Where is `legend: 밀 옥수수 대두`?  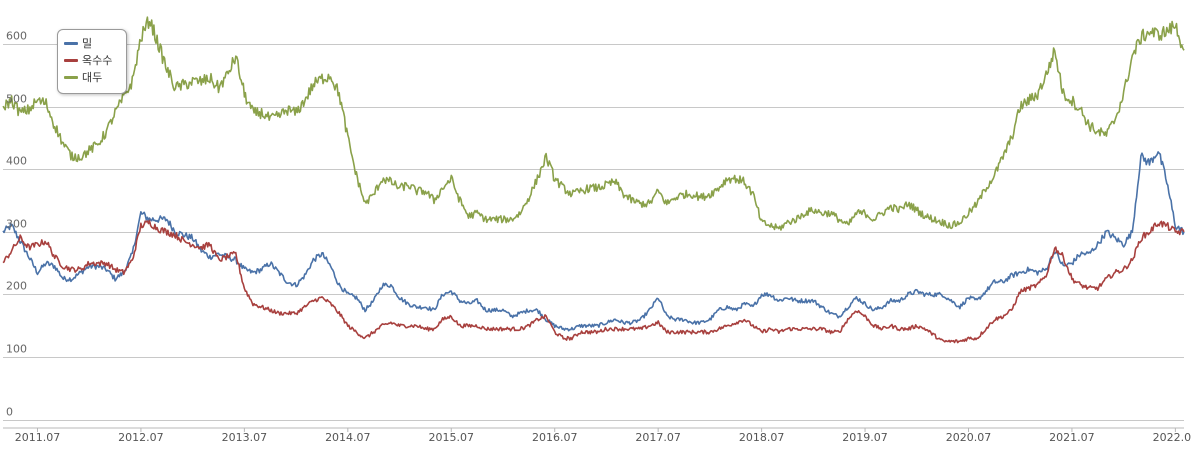 legend: 밀 옥수수 대두 is located at coordinates (92, 61).